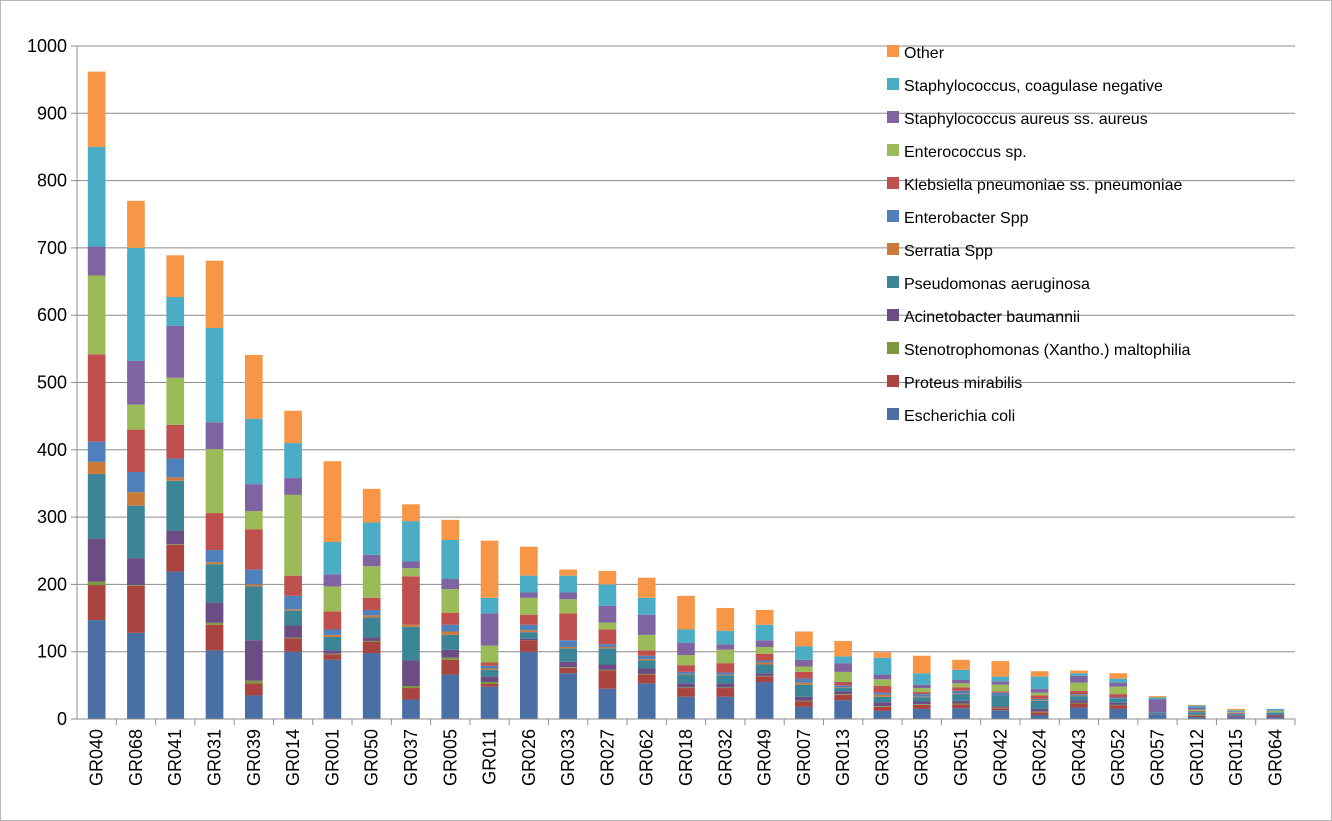  Describe the element at coordinates (948, 251) in the screenshot. I see `legend-label: Serratia Spp` at that location.